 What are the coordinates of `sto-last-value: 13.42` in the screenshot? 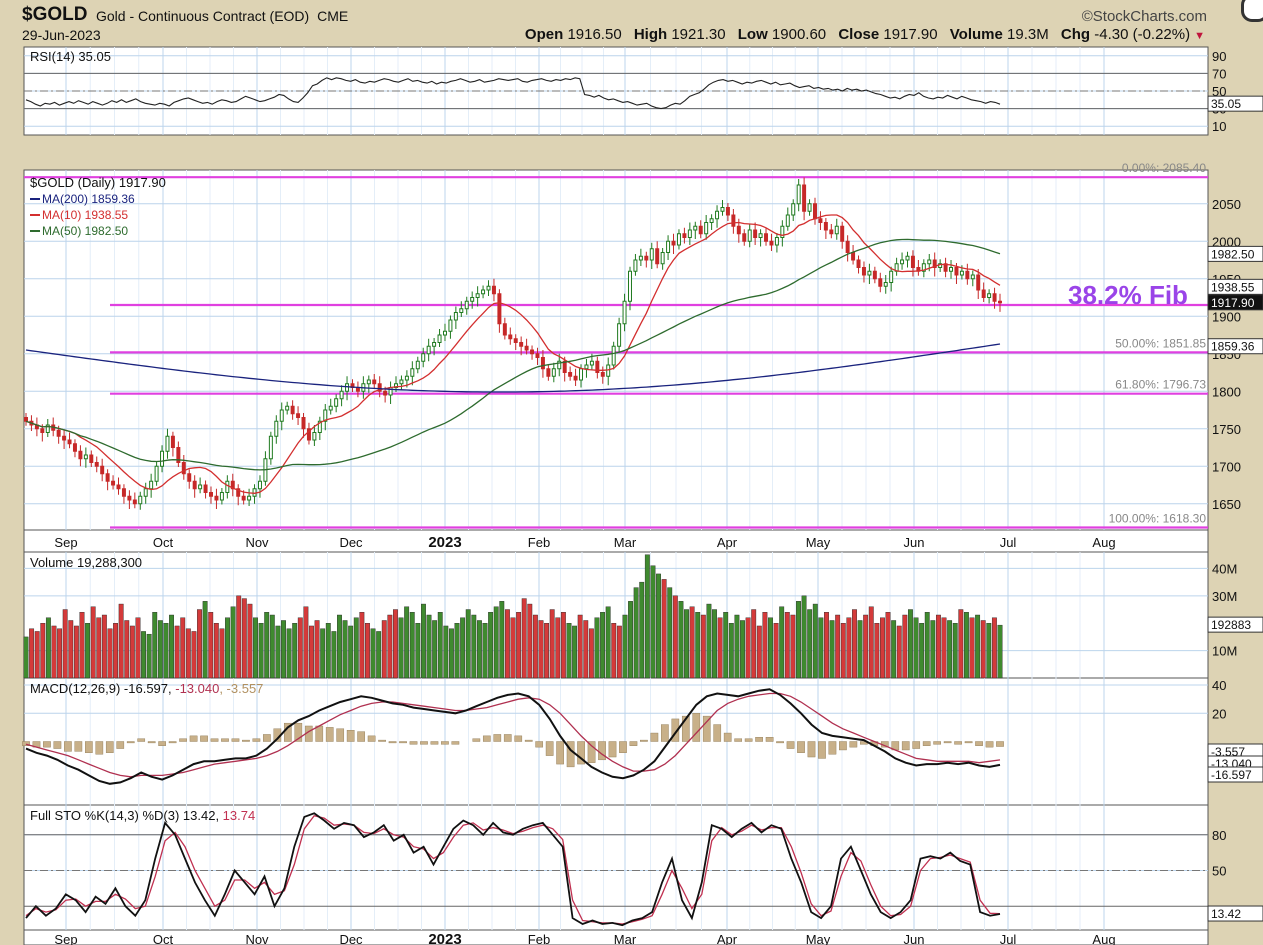 It's located at (1226, 914).